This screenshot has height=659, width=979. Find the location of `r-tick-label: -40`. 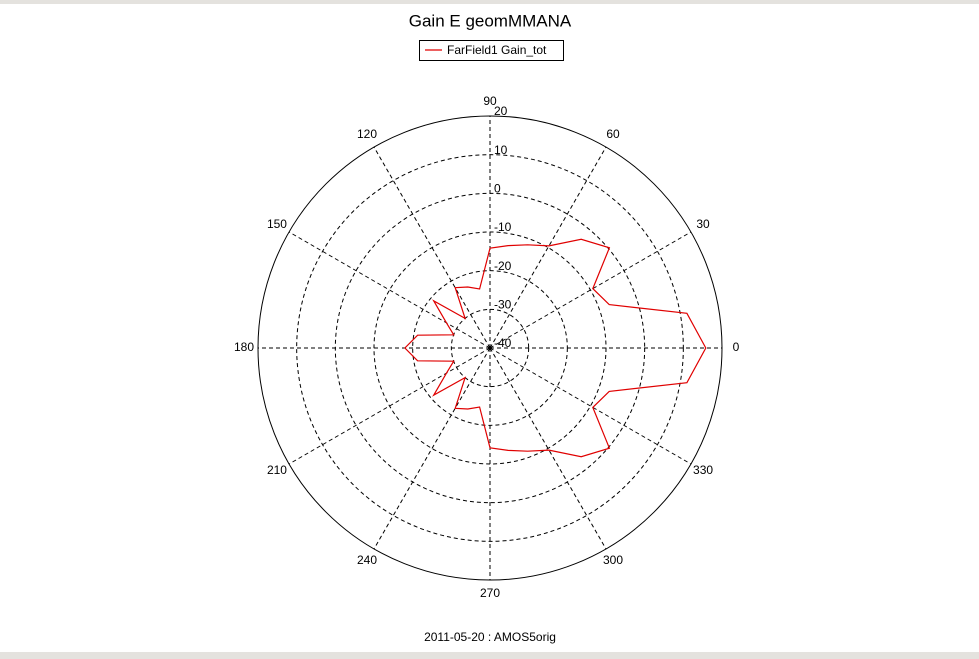

r-tick-label: -40 is located at coordinates (503, 343).